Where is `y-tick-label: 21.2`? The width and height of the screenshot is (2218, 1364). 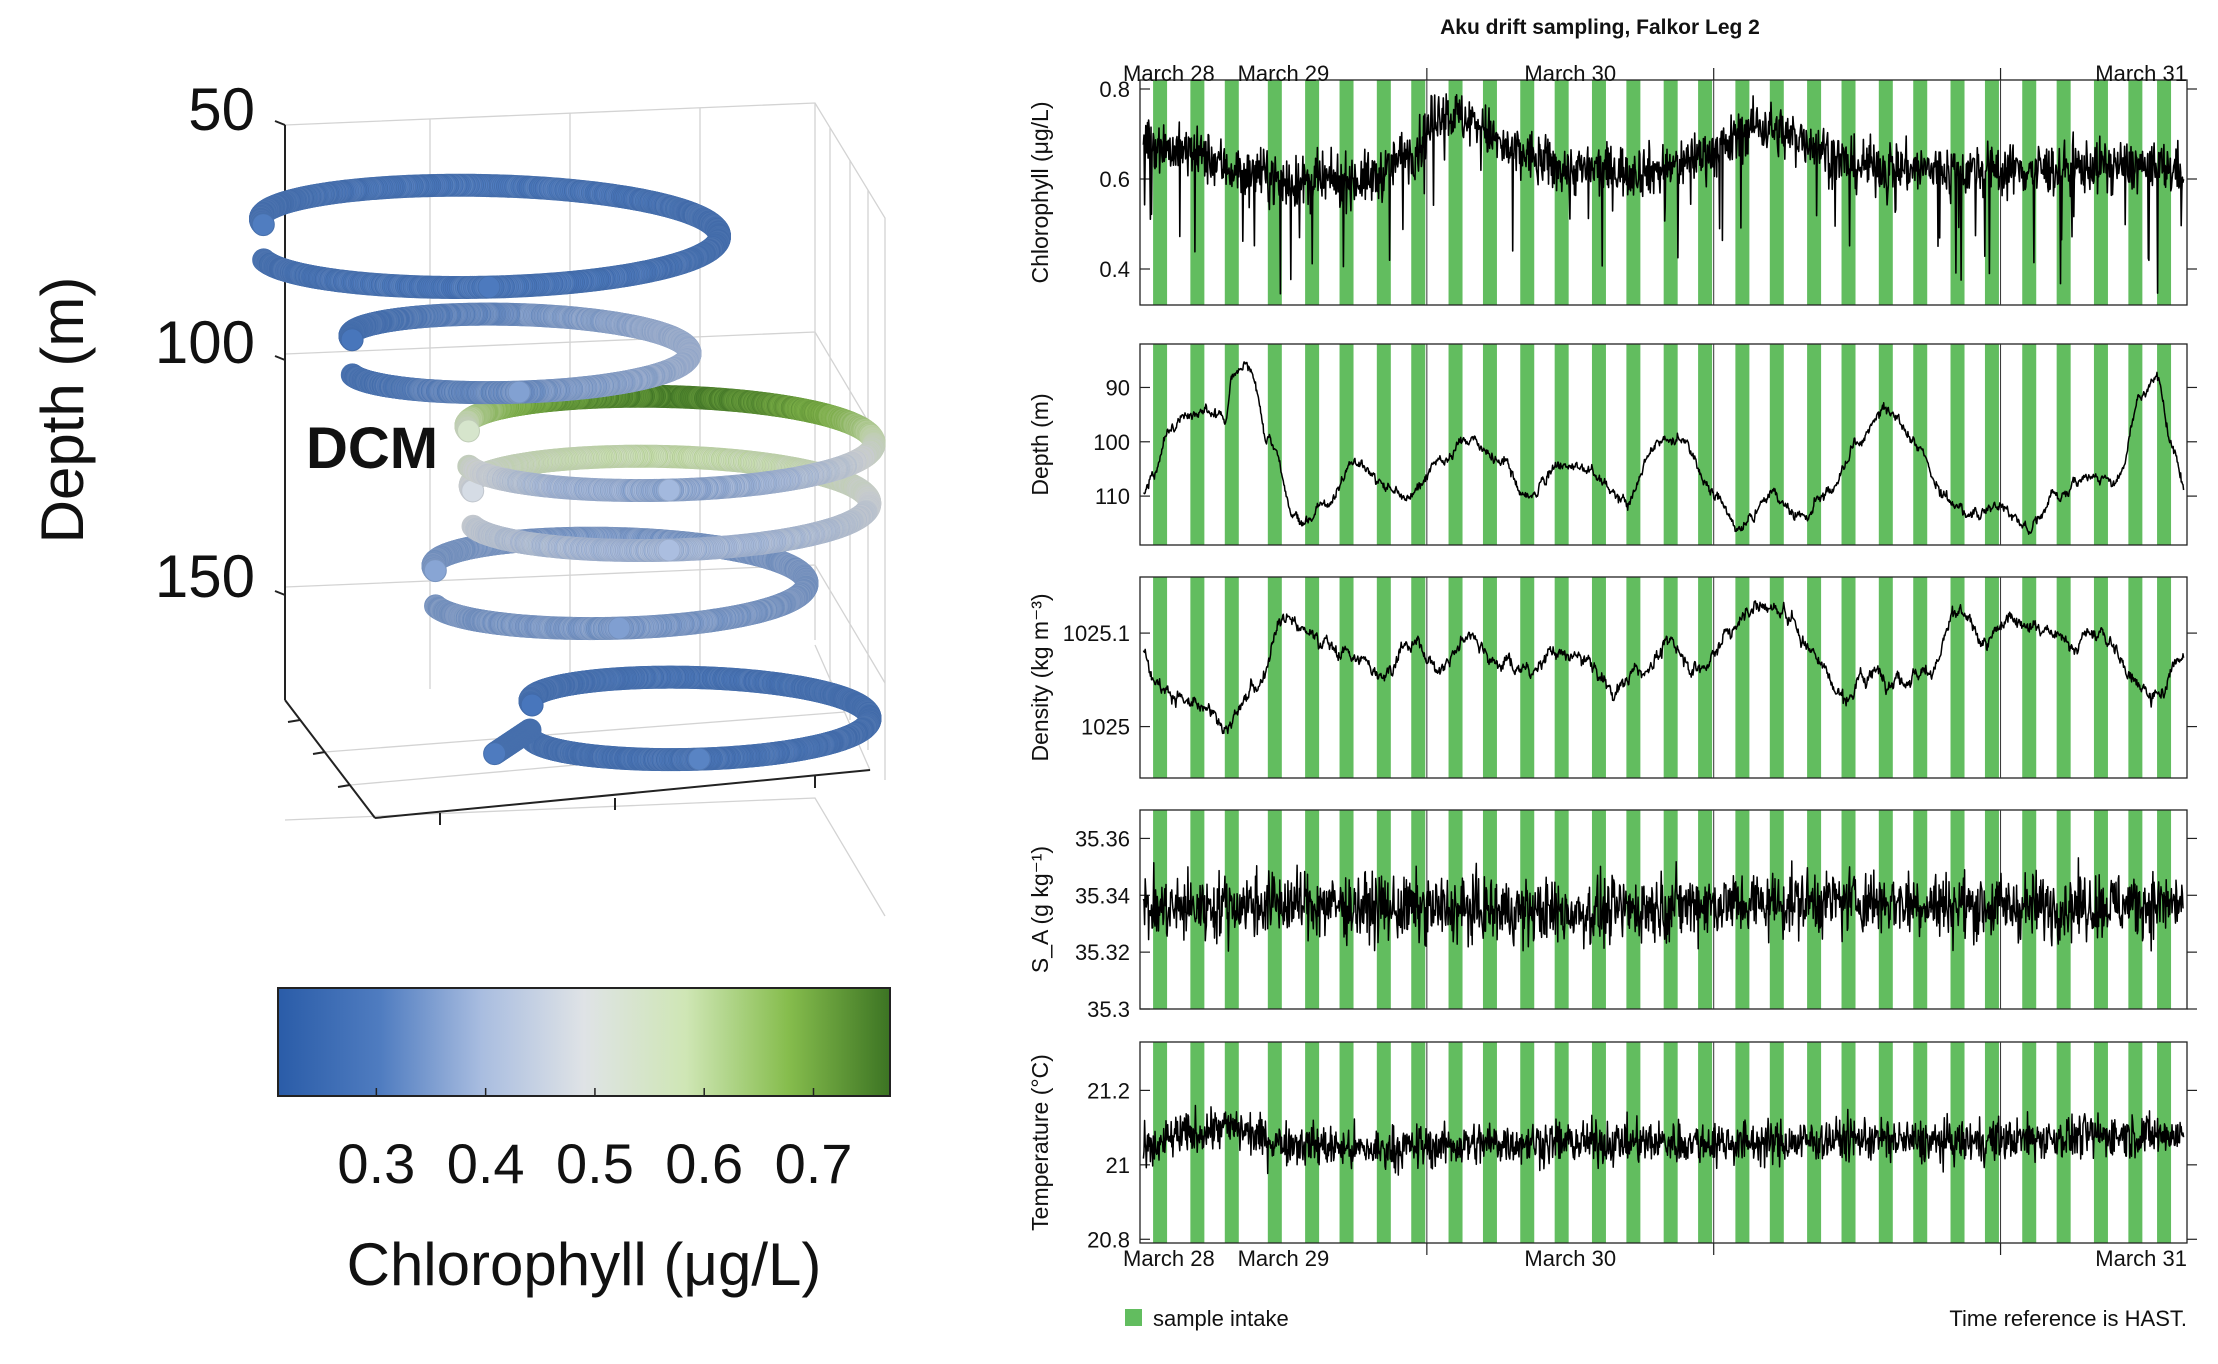
y-tick-label: 21.2 is located at coordinates (1108, 1090).